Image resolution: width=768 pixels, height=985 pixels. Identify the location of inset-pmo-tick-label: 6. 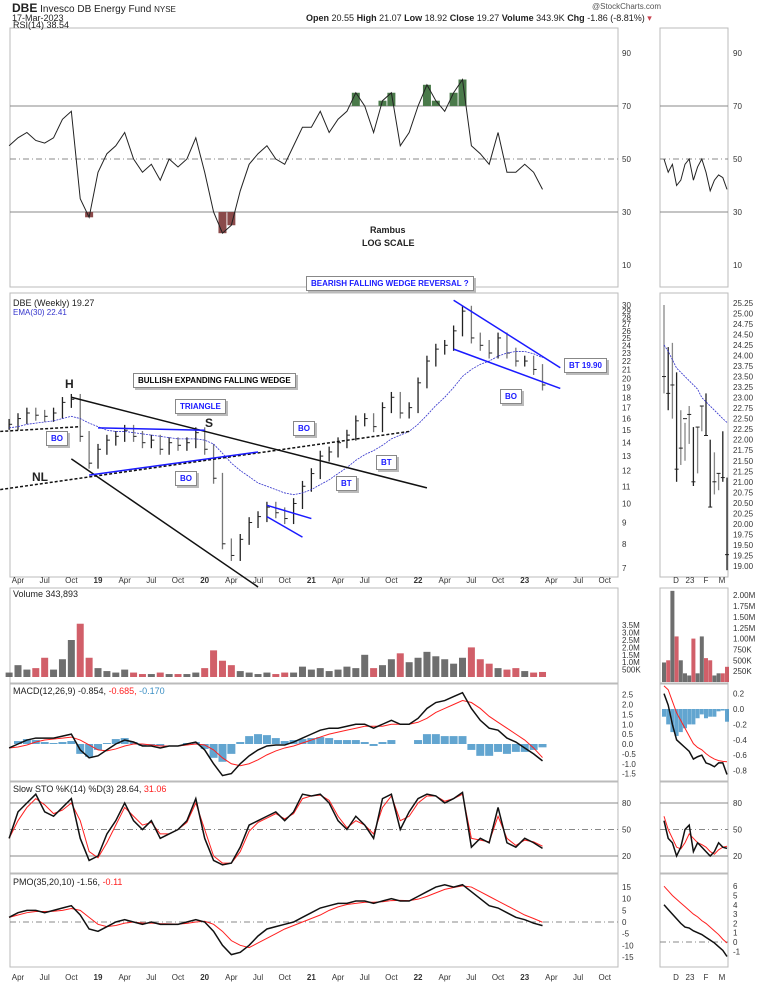
(735, 886).